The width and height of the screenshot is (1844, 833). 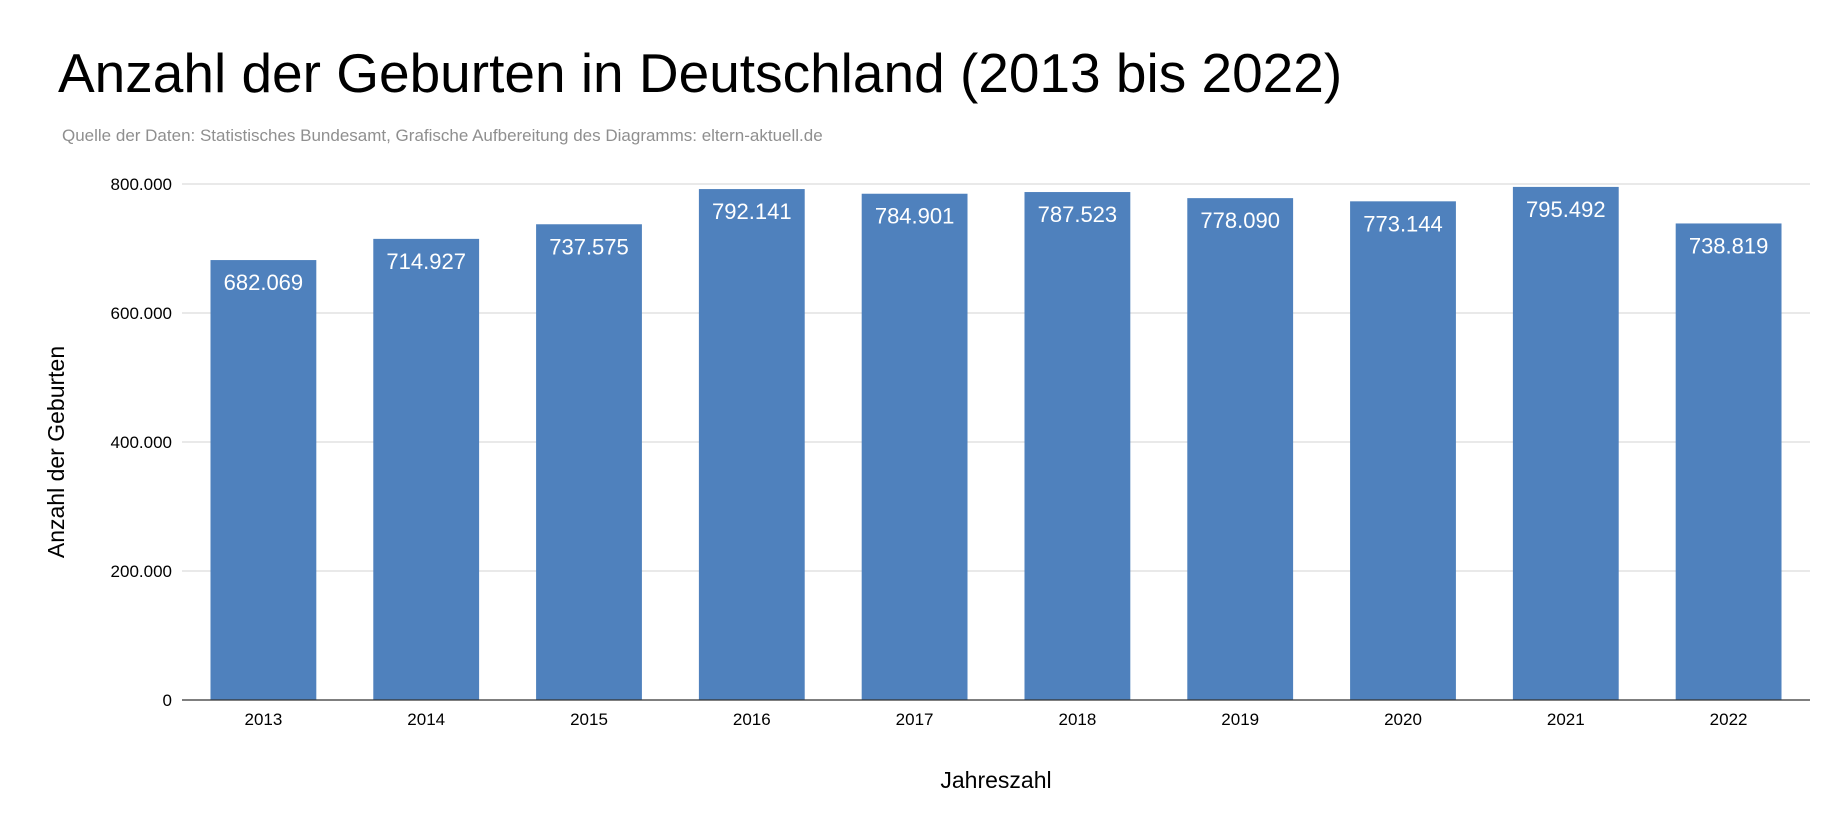 What do you see at coordinates (1078, 214) in the screenshot?
I see `data-label: 787.523` at bounding box center [1078, 214].